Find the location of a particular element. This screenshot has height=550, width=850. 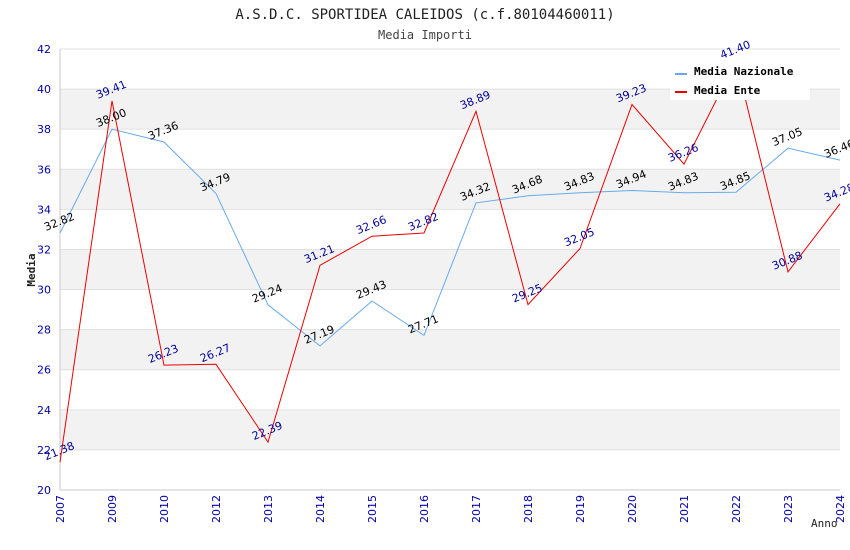

x-tick-label: 2024 is located at coordinates (840, 509).